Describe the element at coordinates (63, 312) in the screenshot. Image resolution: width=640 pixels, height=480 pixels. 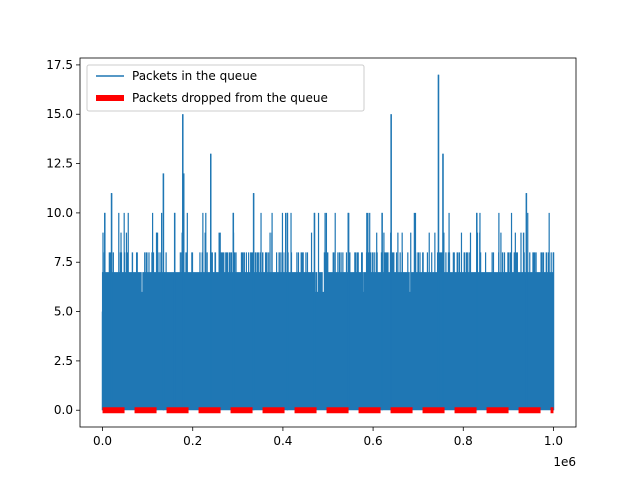
I see `y-tick-label: 5.0` at that location.